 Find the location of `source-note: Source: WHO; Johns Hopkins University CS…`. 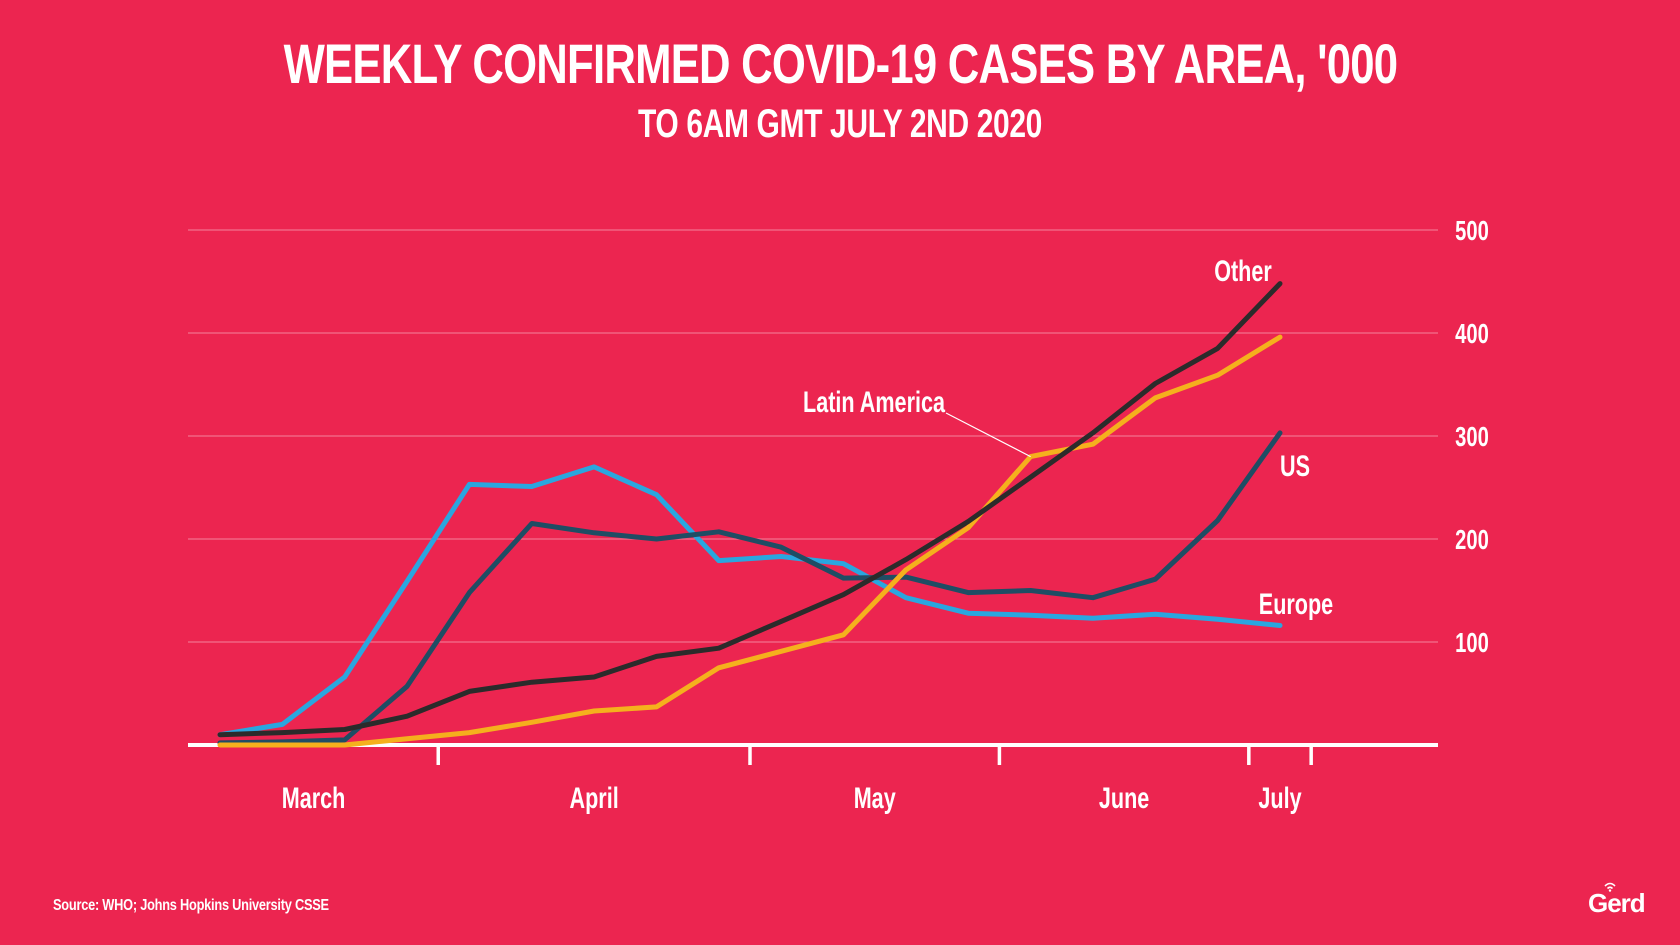

source-note: Source: WHO; Johns Hopkins University CS… is located at coordinates (191, 905).